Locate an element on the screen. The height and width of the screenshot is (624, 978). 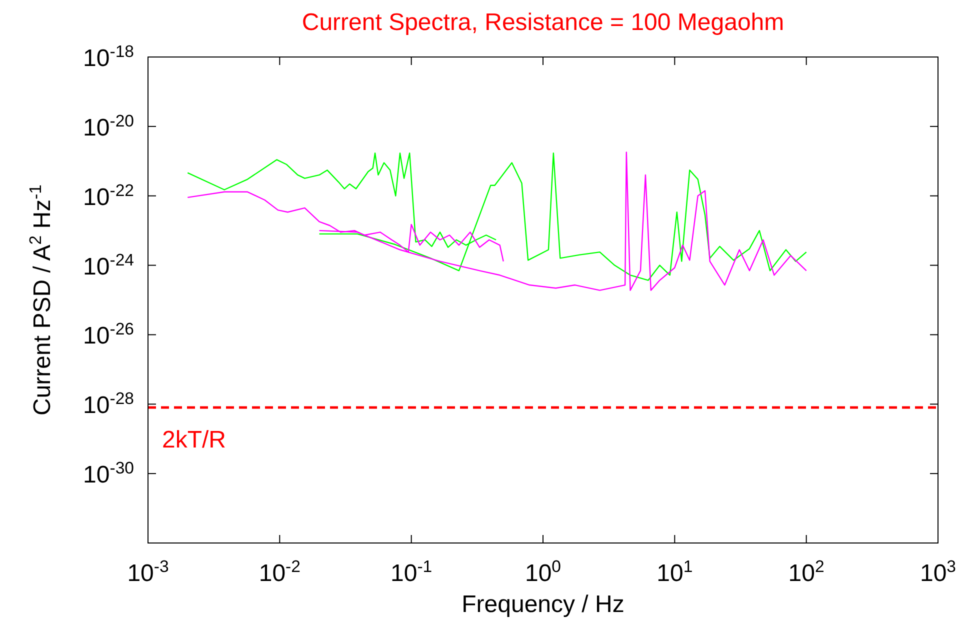
y-tick-label: 10$^{-22}$ is located at coordinates (108, 195).